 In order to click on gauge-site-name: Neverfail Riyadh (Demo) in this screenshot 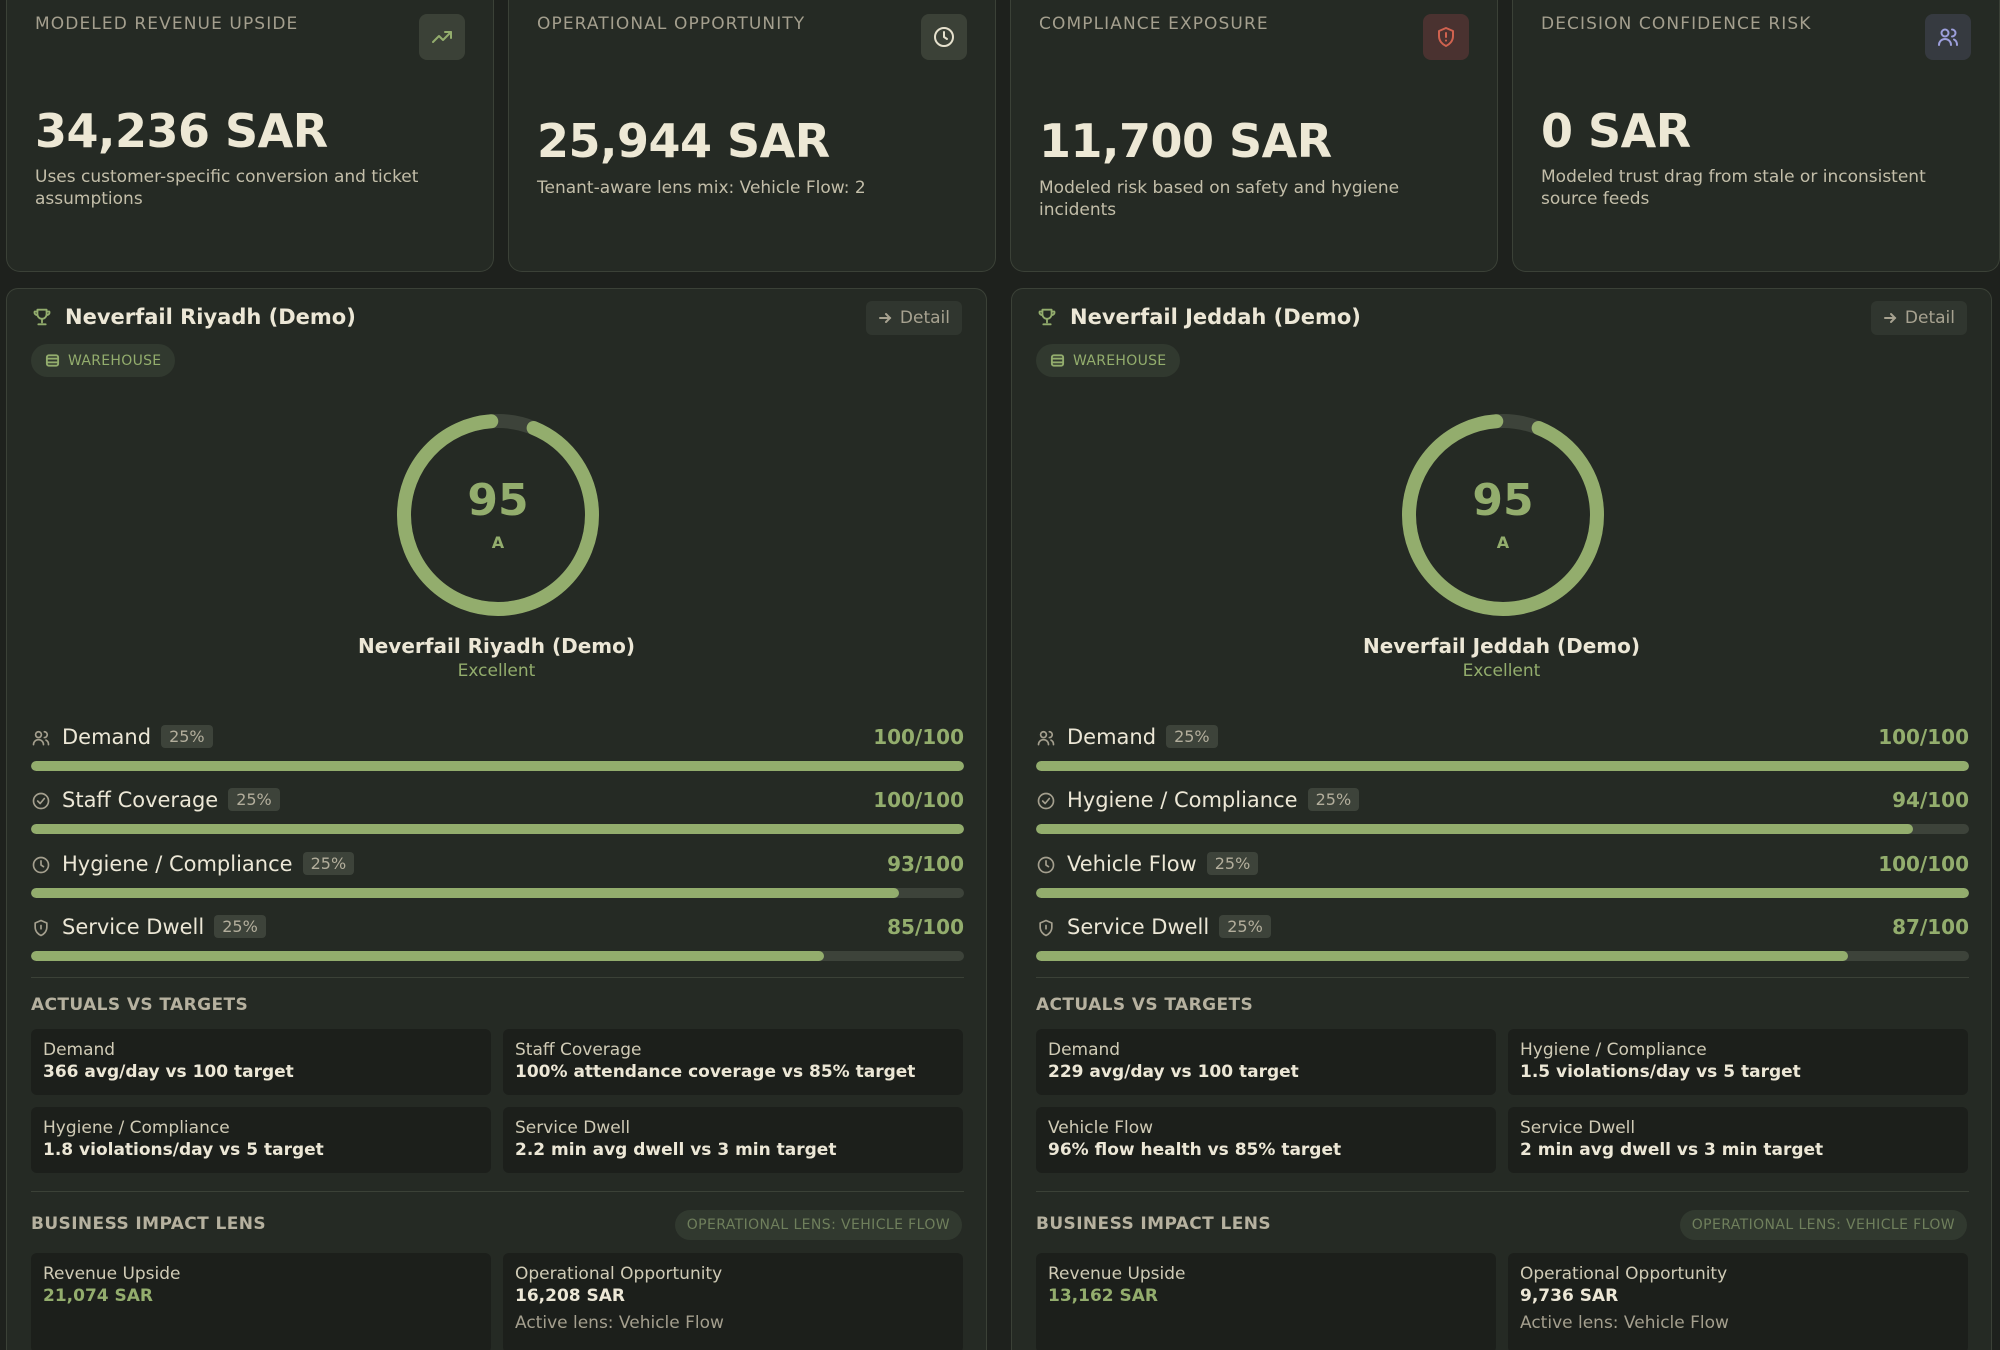, I will do `click(496, 646)`.